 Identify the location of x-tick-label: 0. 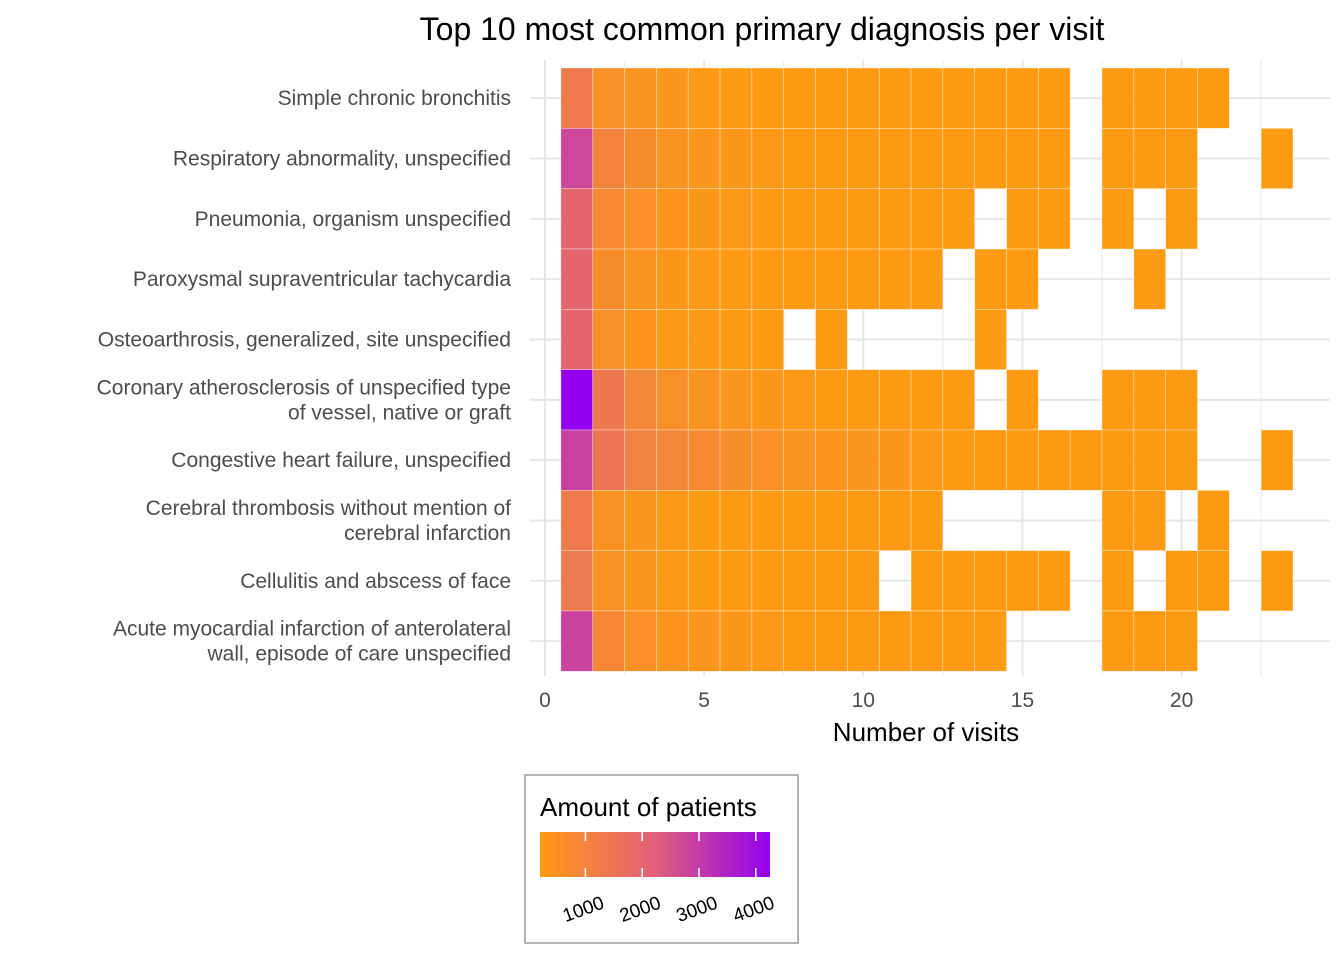
(545, 700).